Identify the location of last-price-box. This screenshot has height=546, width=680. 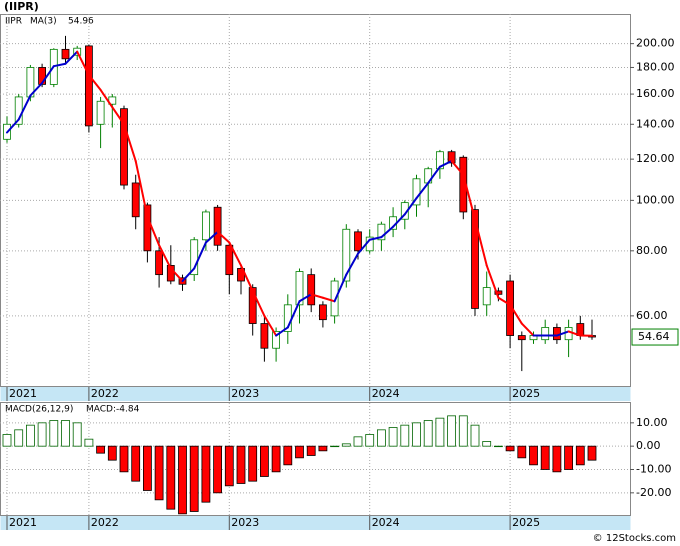
(655, 337).